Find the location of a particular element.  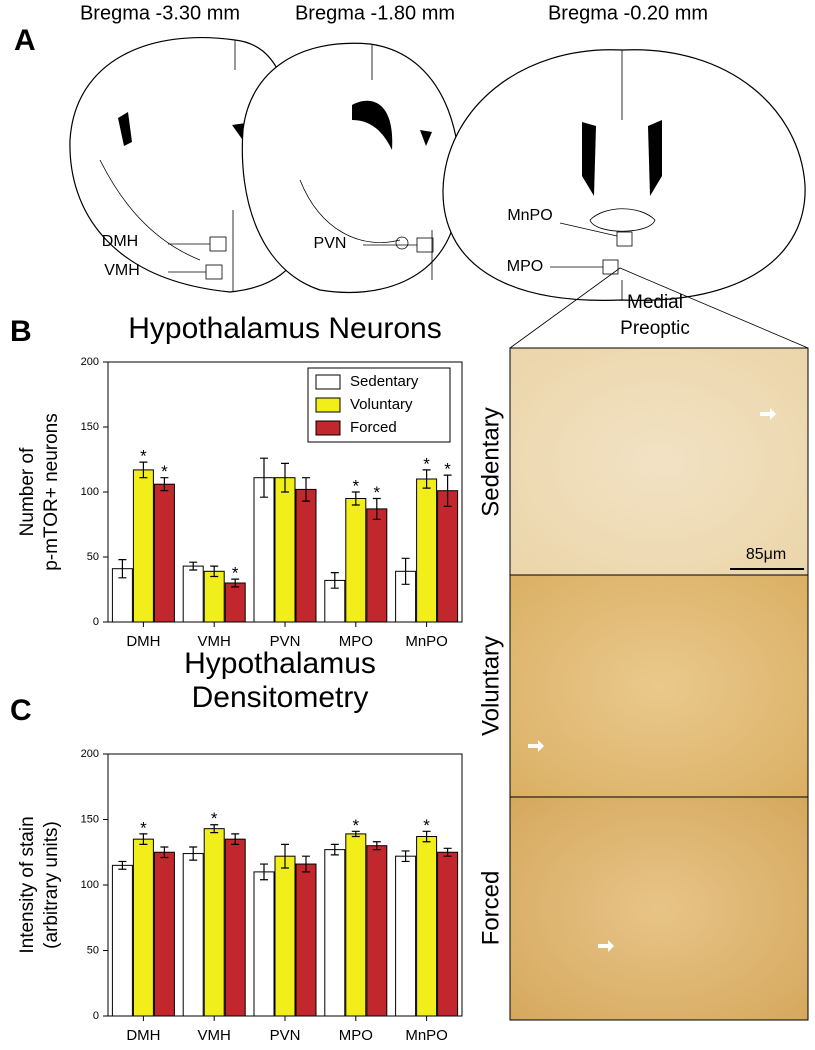

panel-letter: B is located at coordinates (21, 331).